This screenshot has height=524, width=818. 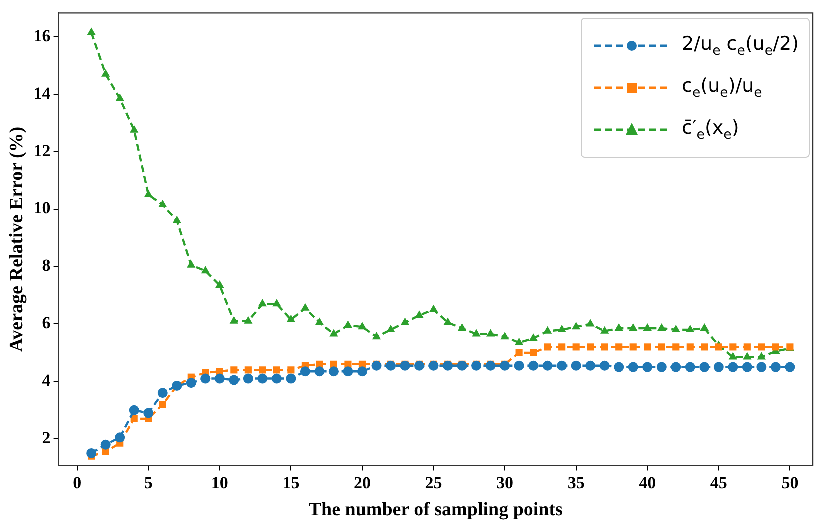 I want to click on y-tick-label: 12, so click(x=42, y=150).